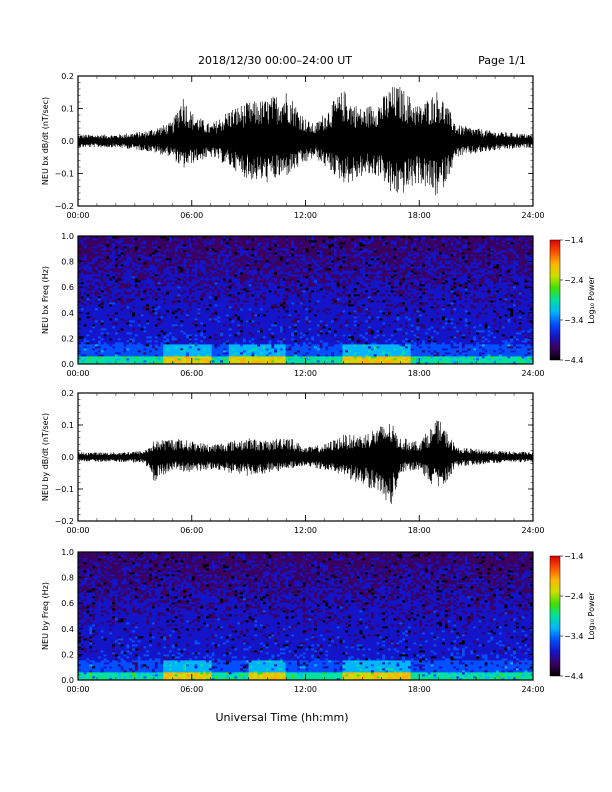  I want to click on page-number: Page 1/1, so click(502, 60).